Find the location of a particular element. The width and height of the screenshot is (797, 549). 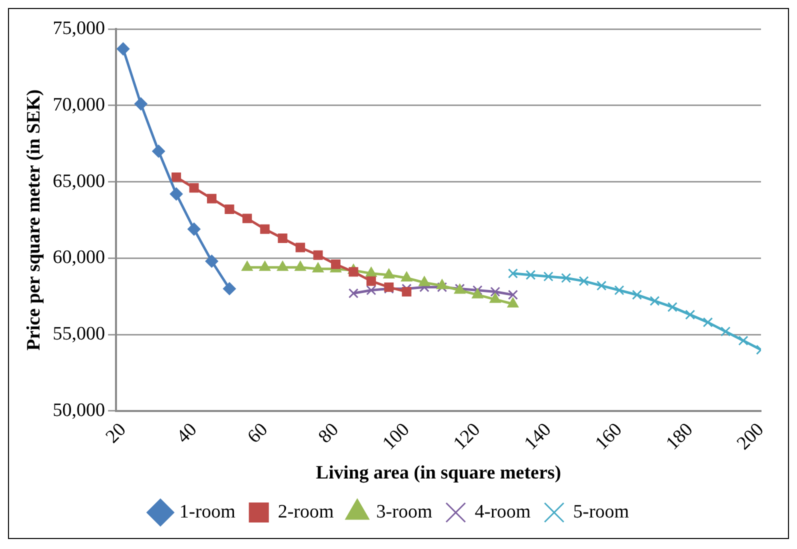

y-tick-label: 60,000 is located at coordinates (79, 257).